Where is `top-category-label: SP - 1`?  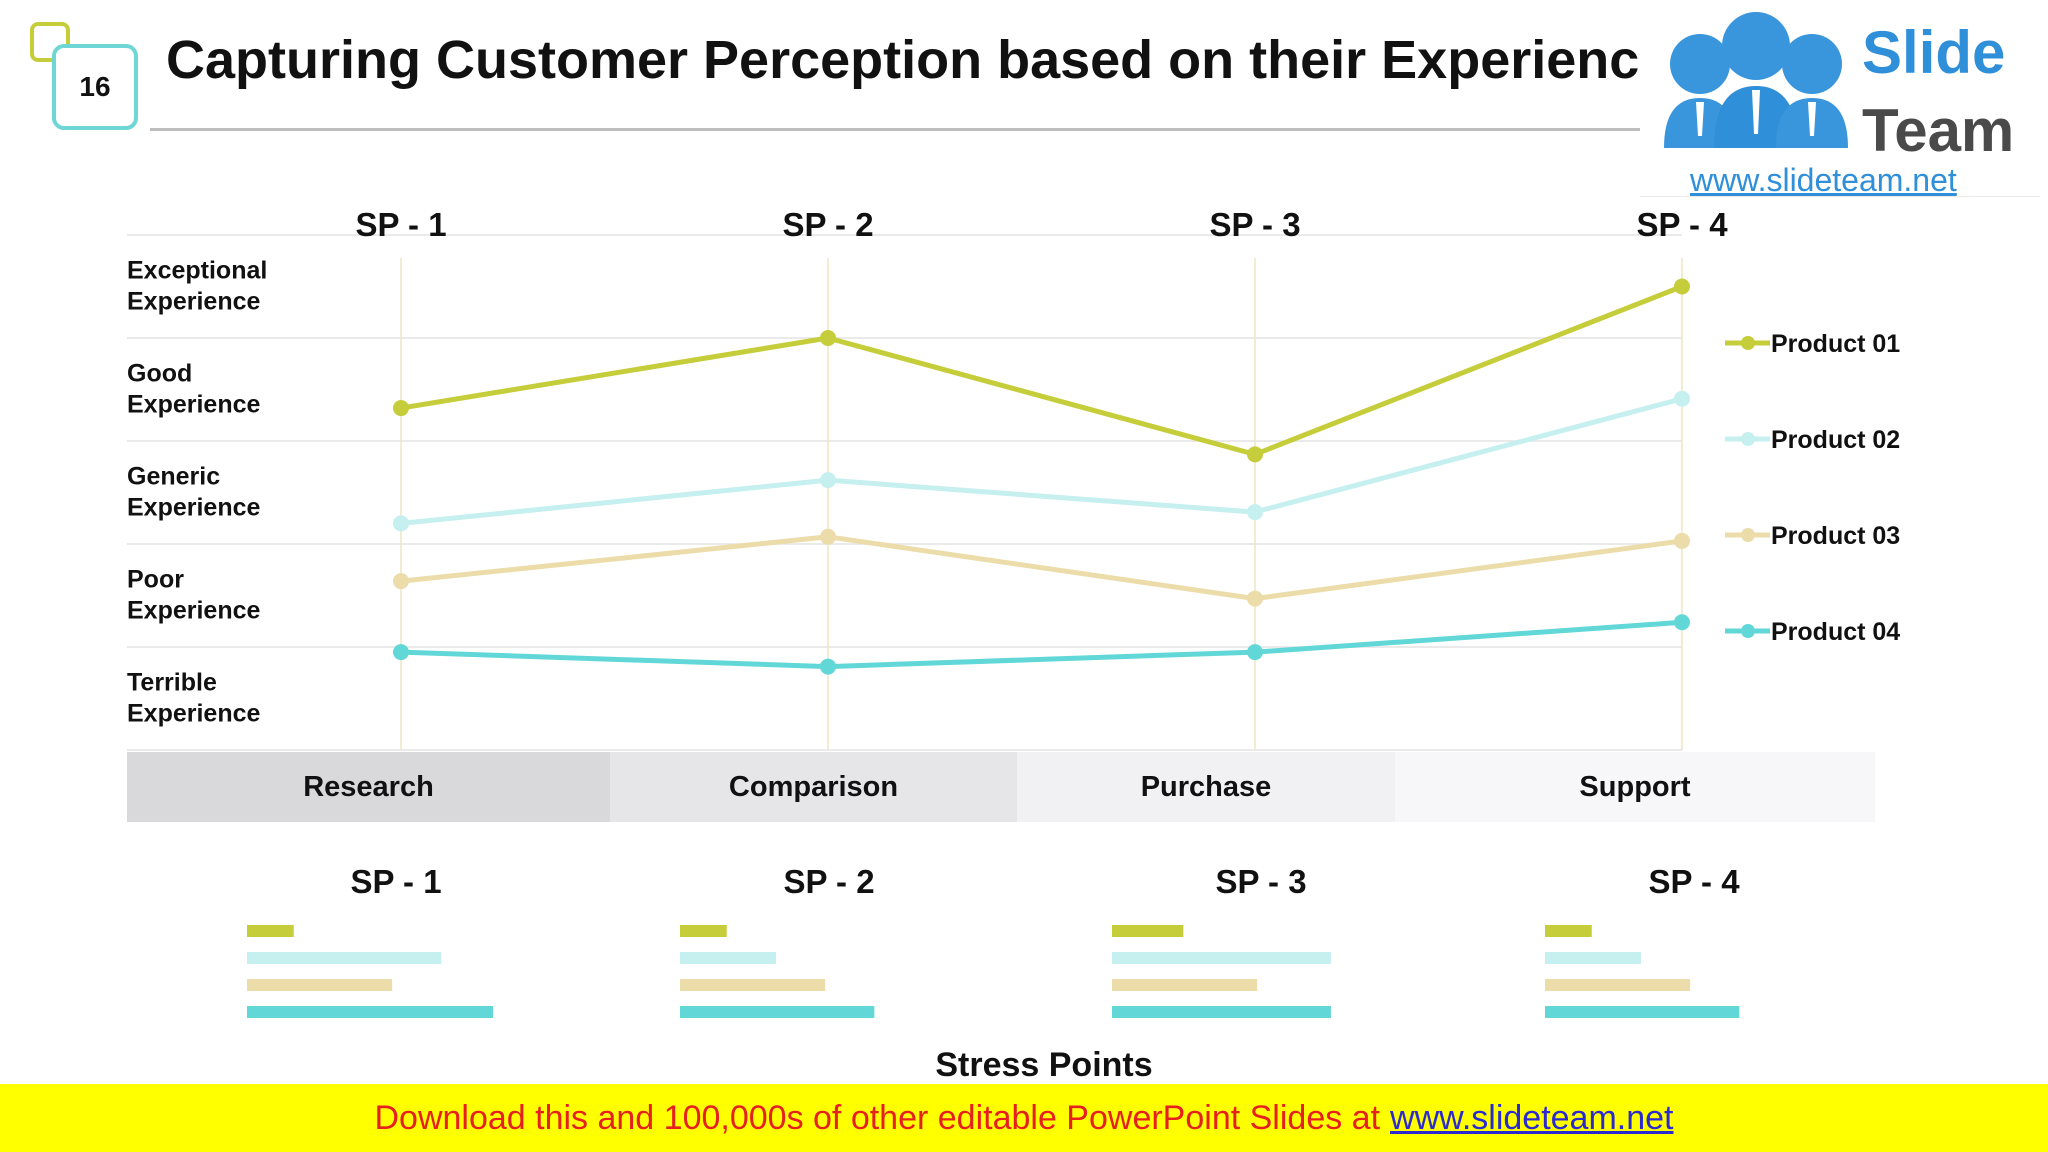 top-category-label: SP - 1 is located at coordinates (400, 224).